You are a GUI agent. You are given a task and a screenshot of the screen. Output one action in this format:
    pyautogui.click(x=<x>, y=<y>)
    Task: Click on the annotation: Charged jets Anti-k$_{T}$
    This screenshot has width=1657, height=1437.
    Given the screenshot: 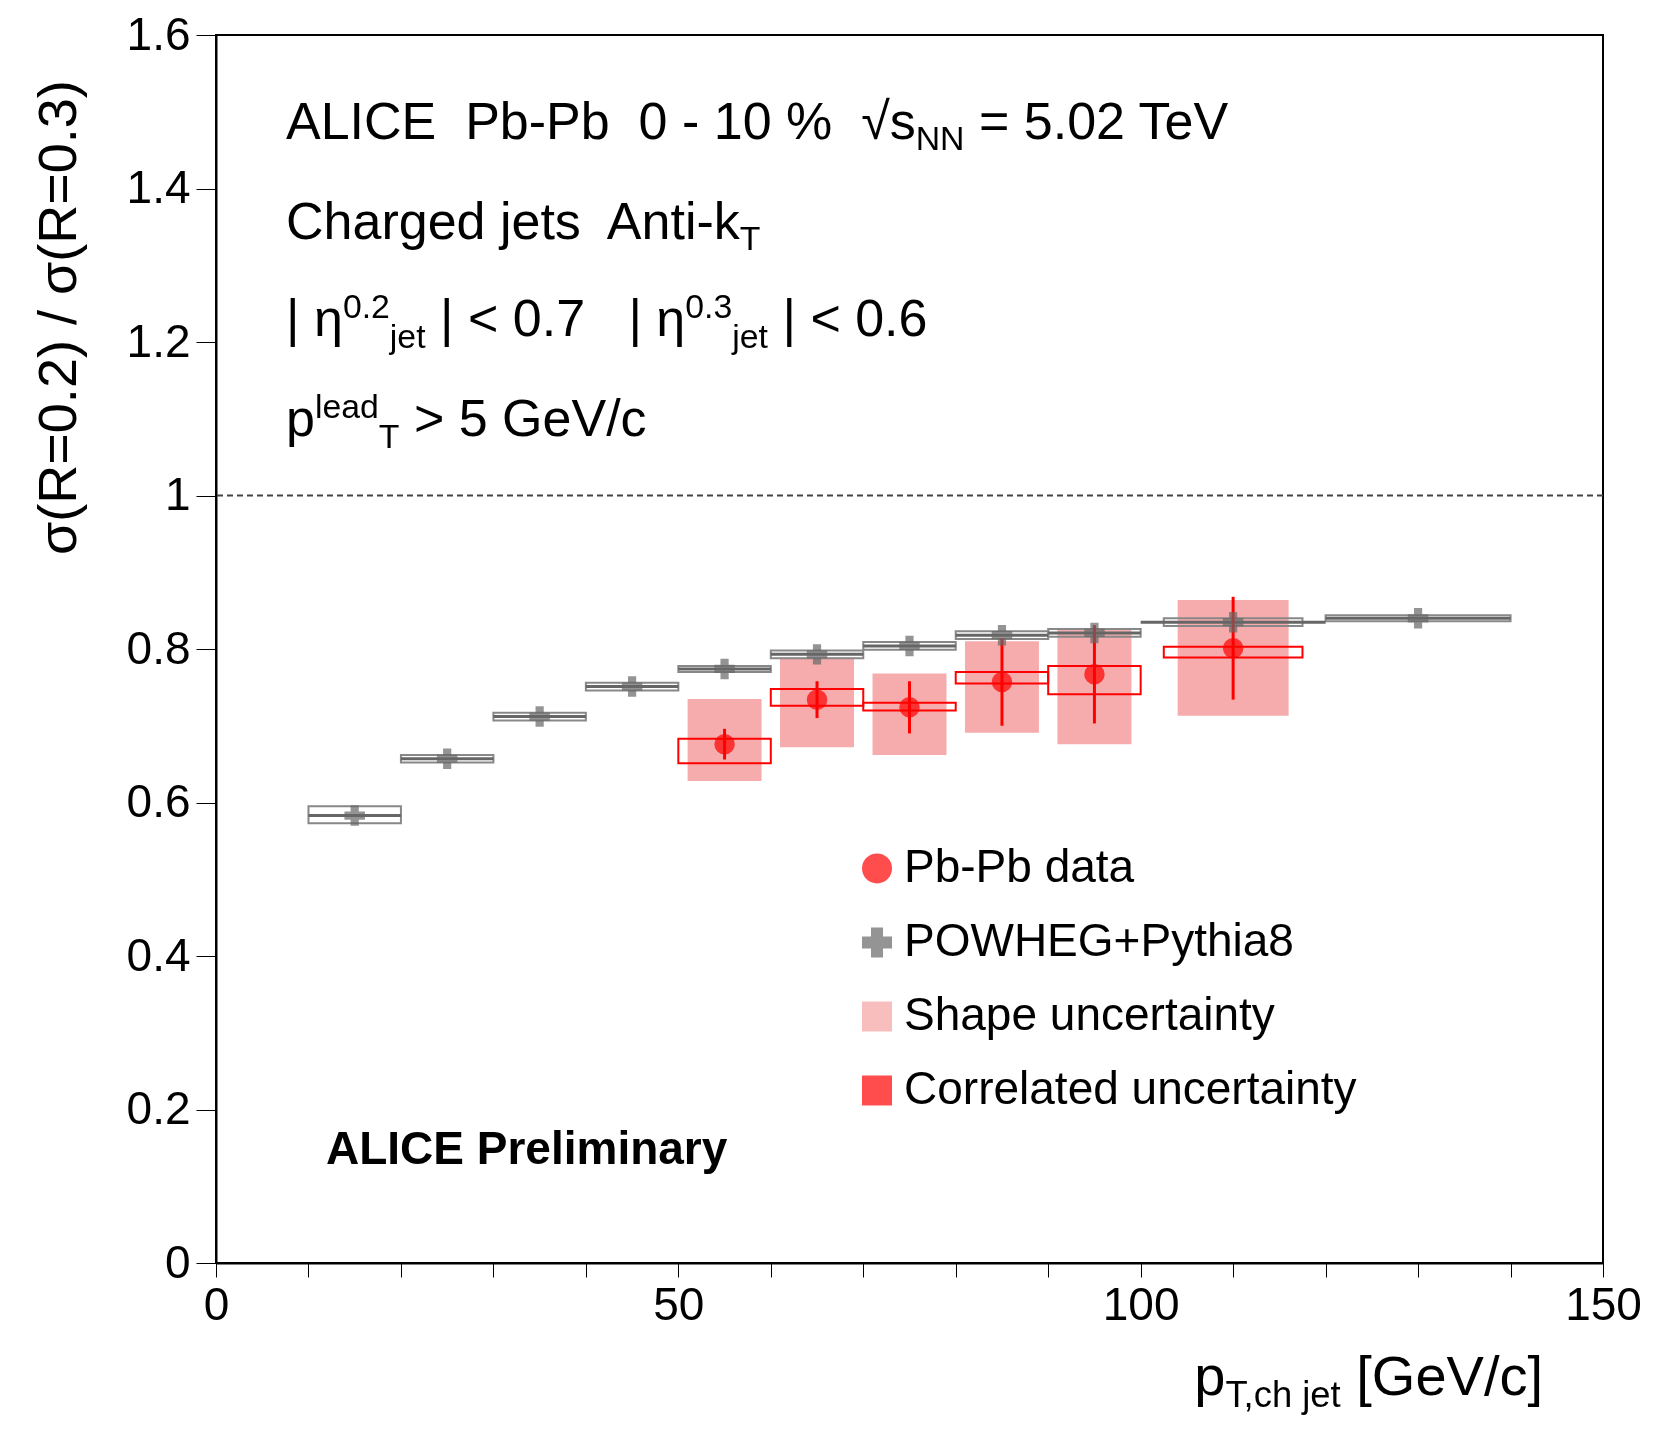 What is the action you would take?
    pyautogui.click(x=523, y=225)
    